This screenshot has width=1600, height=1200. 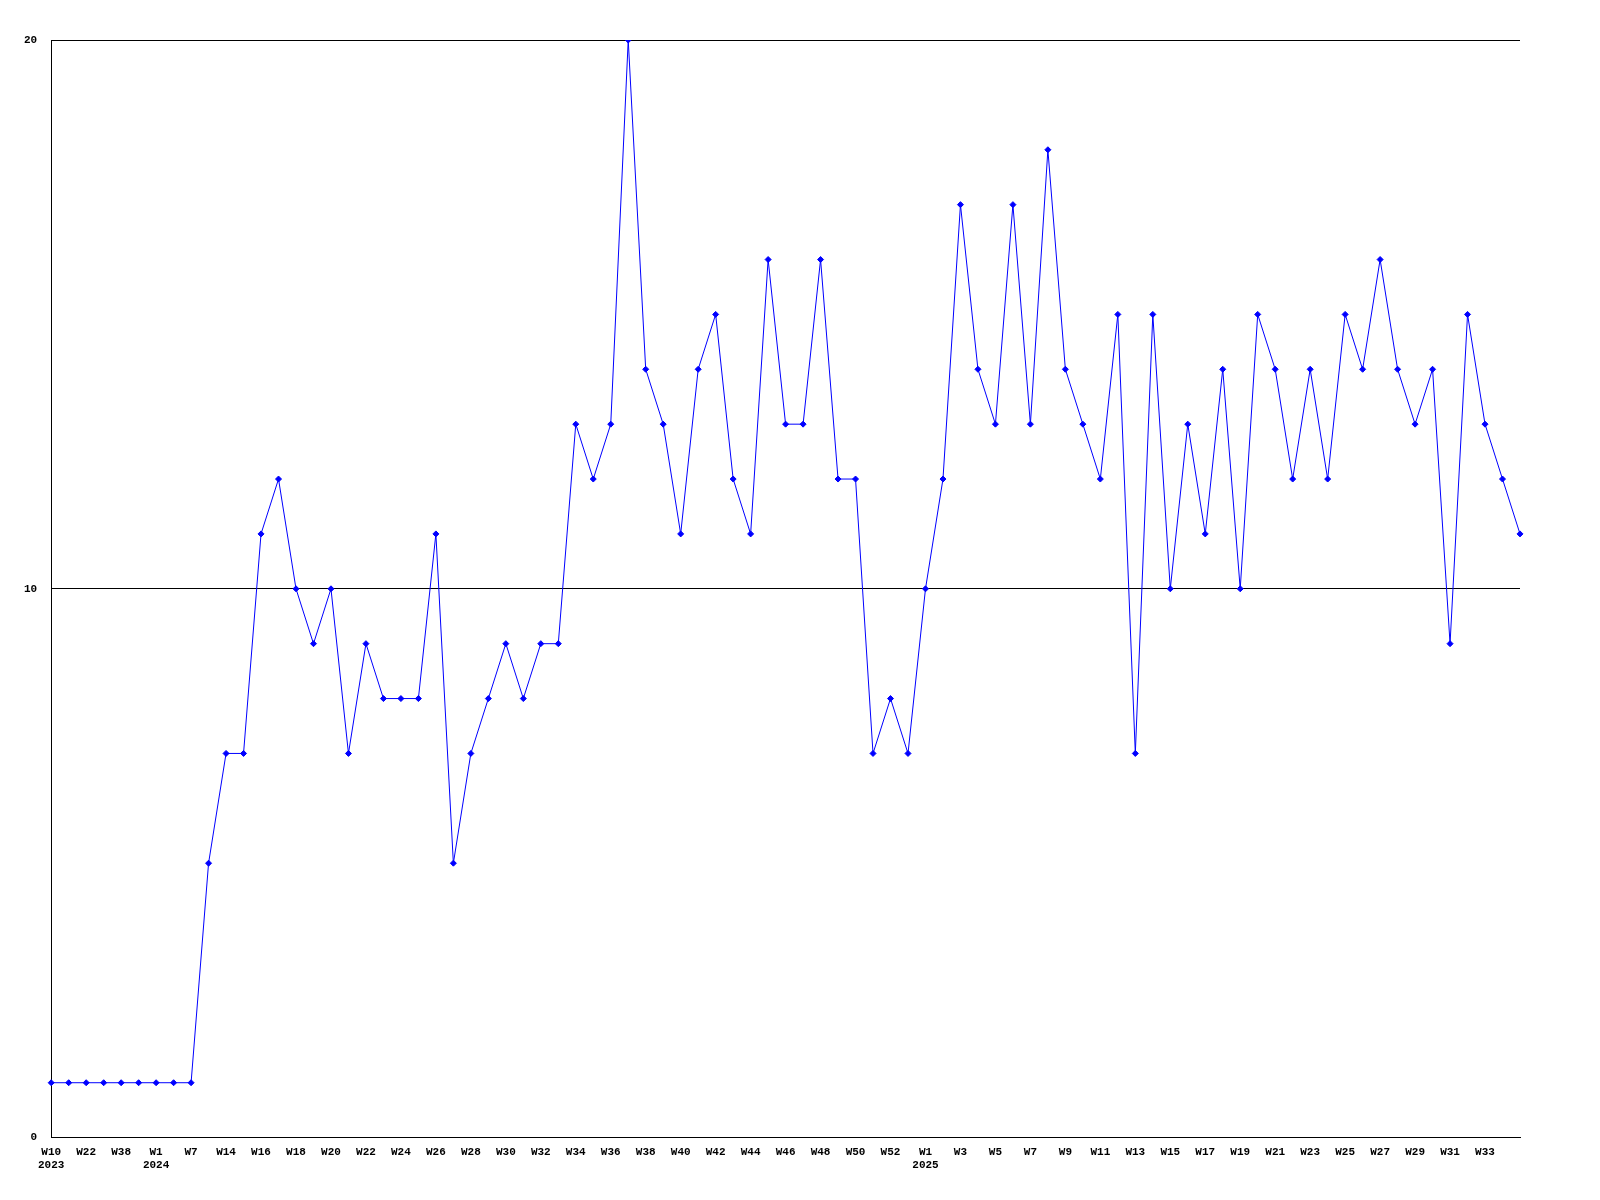 What do you see at coordinates (960, 1151) in the screenshot?
I see `x-tick-label: W3` at bounding box center [960, 1151].